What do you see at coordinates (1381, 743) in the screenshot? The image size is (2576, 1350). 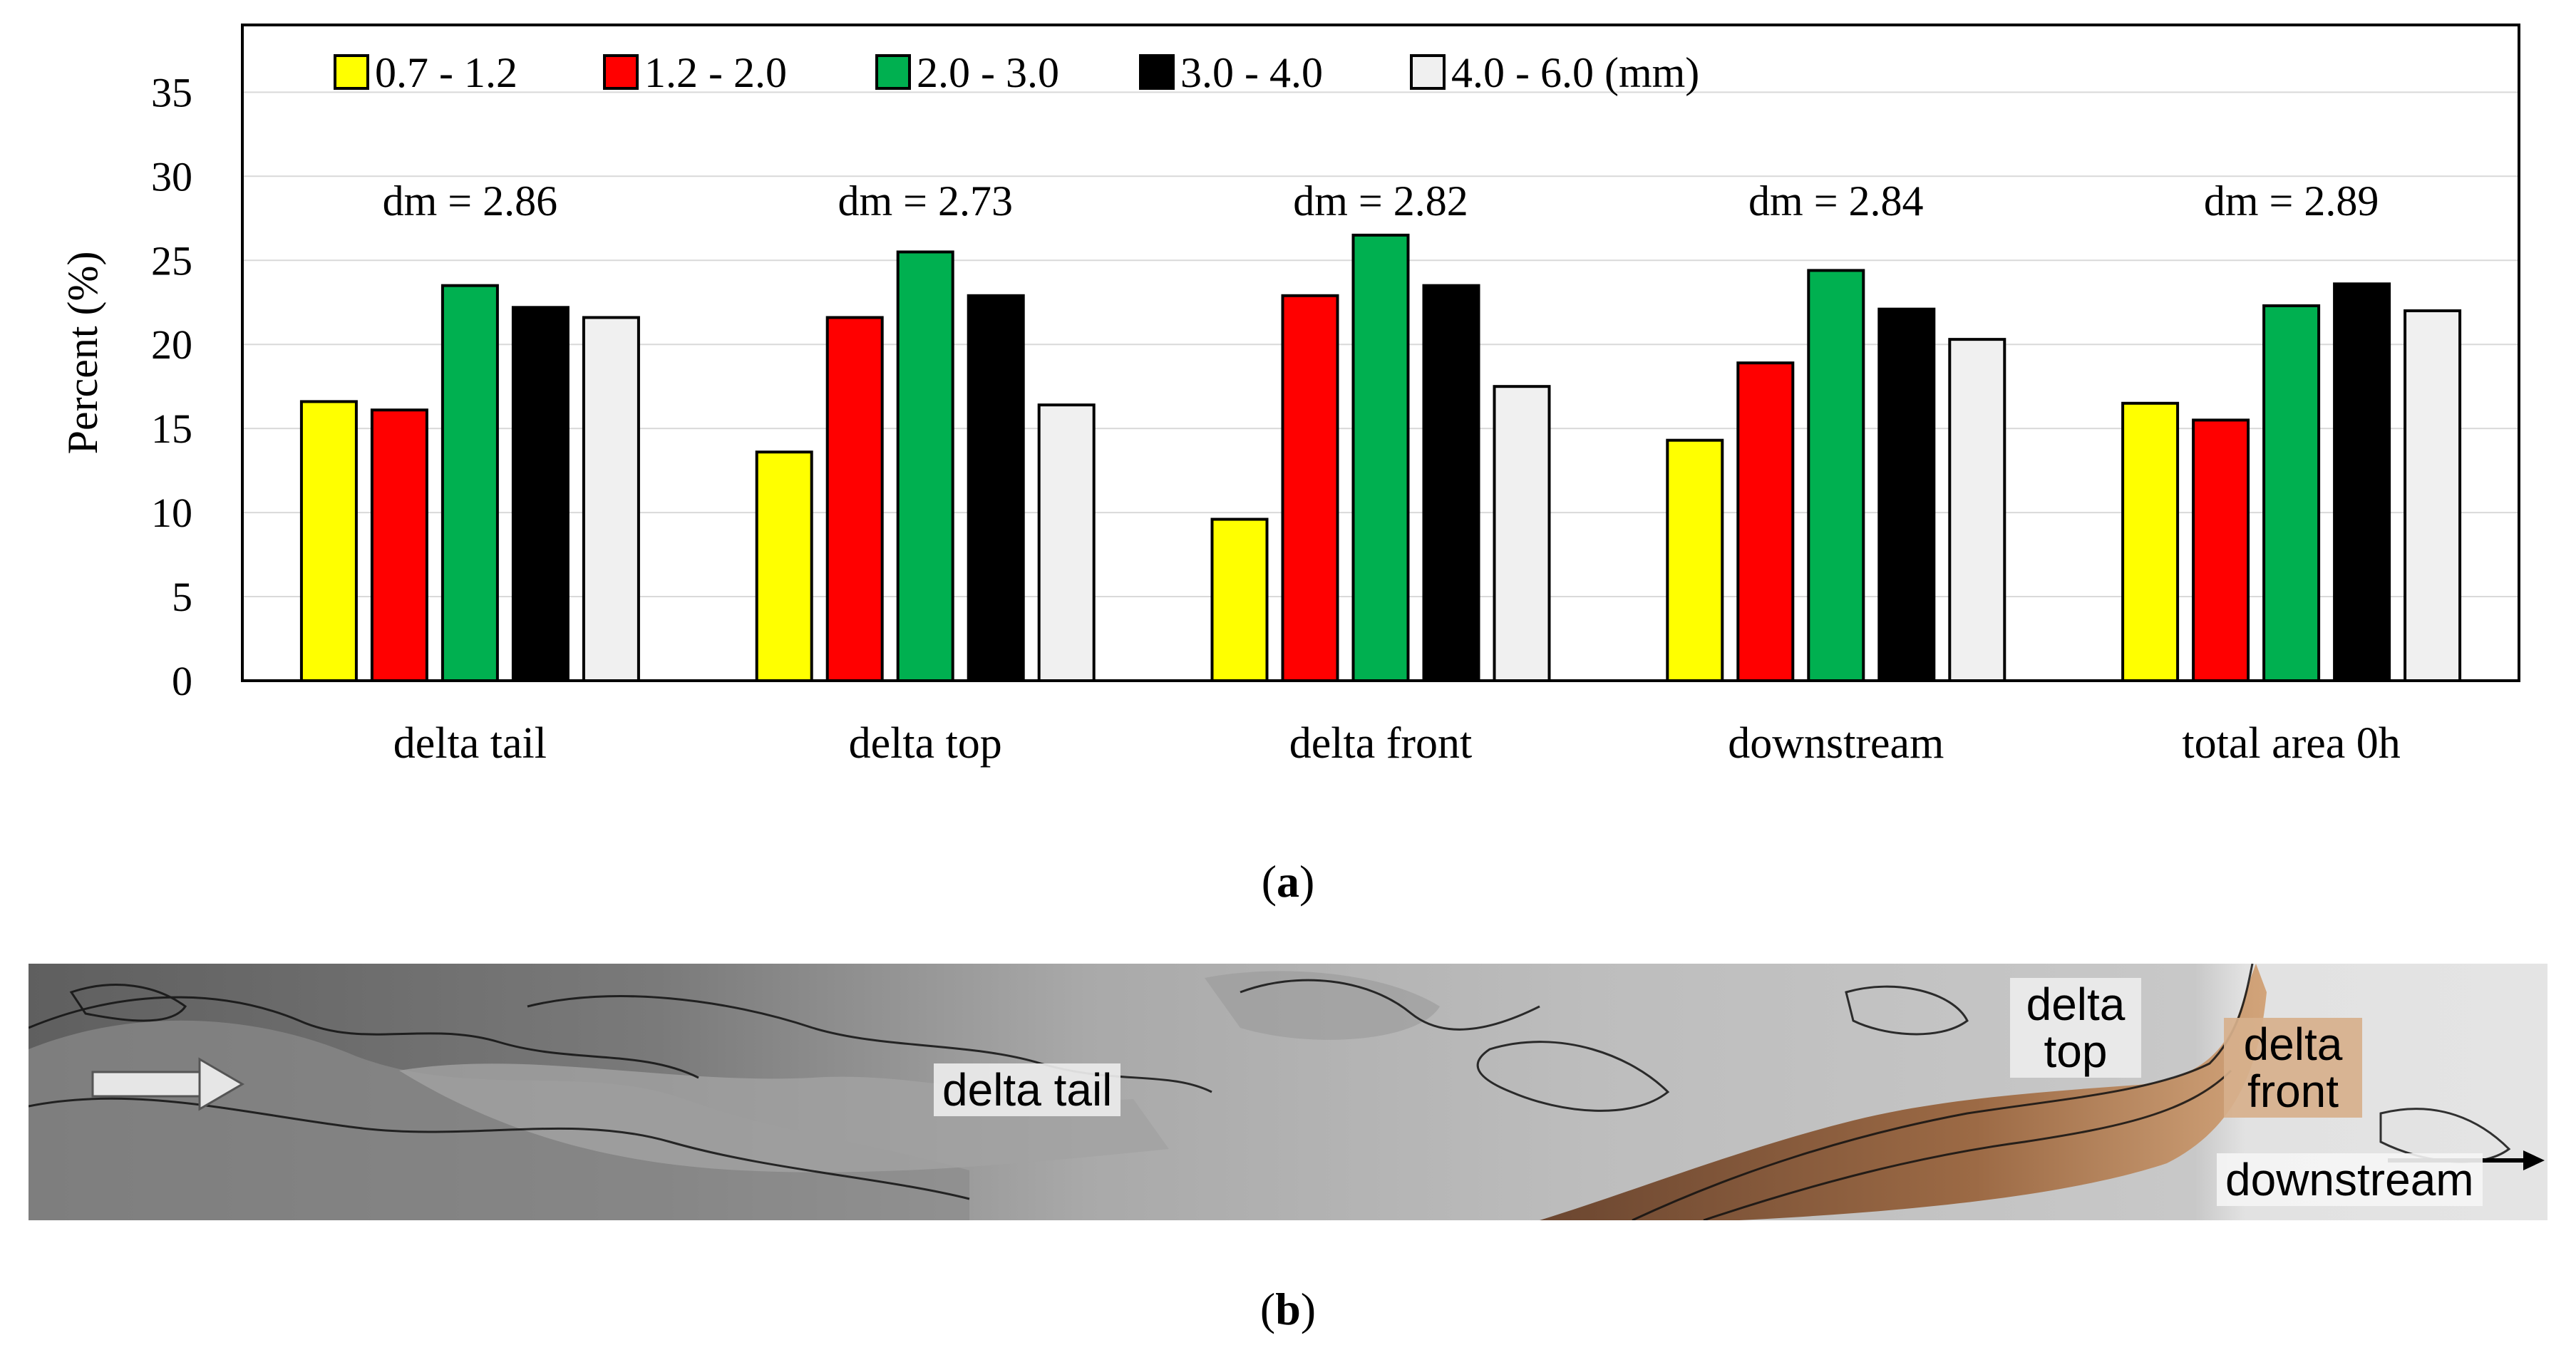 I see `x-tick-label: delta front` at bounding box center [1381, 743].